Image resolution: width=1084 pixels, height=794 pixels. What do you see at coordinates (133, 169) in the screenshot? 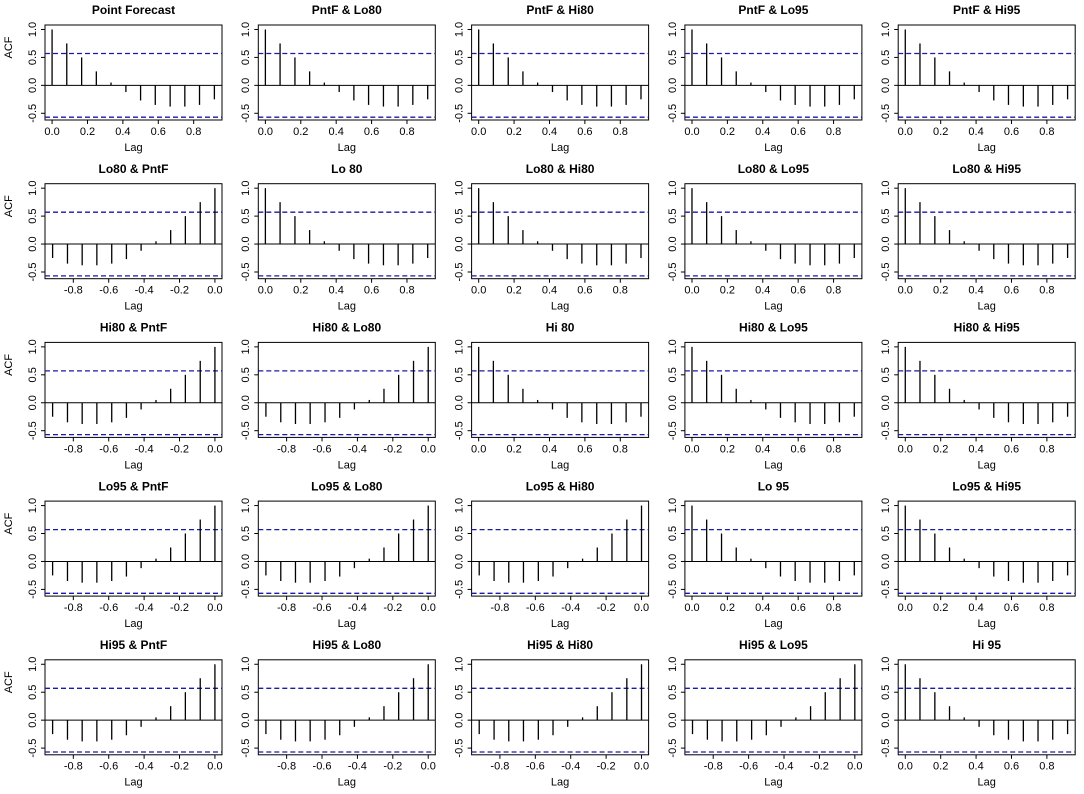
I see `panel-title: Lo80 & PntF` at bounding box center [133, 169].